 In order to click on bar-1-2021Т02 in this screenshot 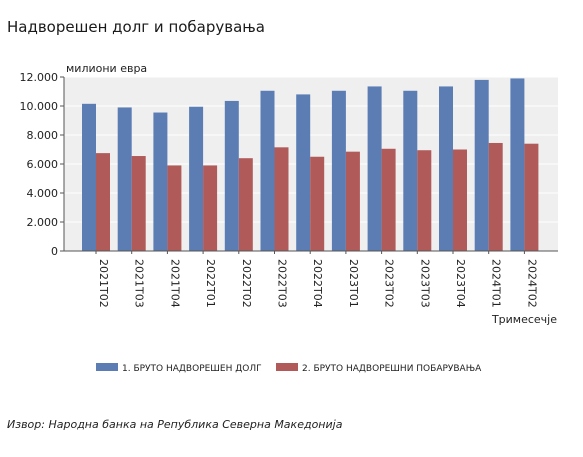, I will do `click(89, 177)`.